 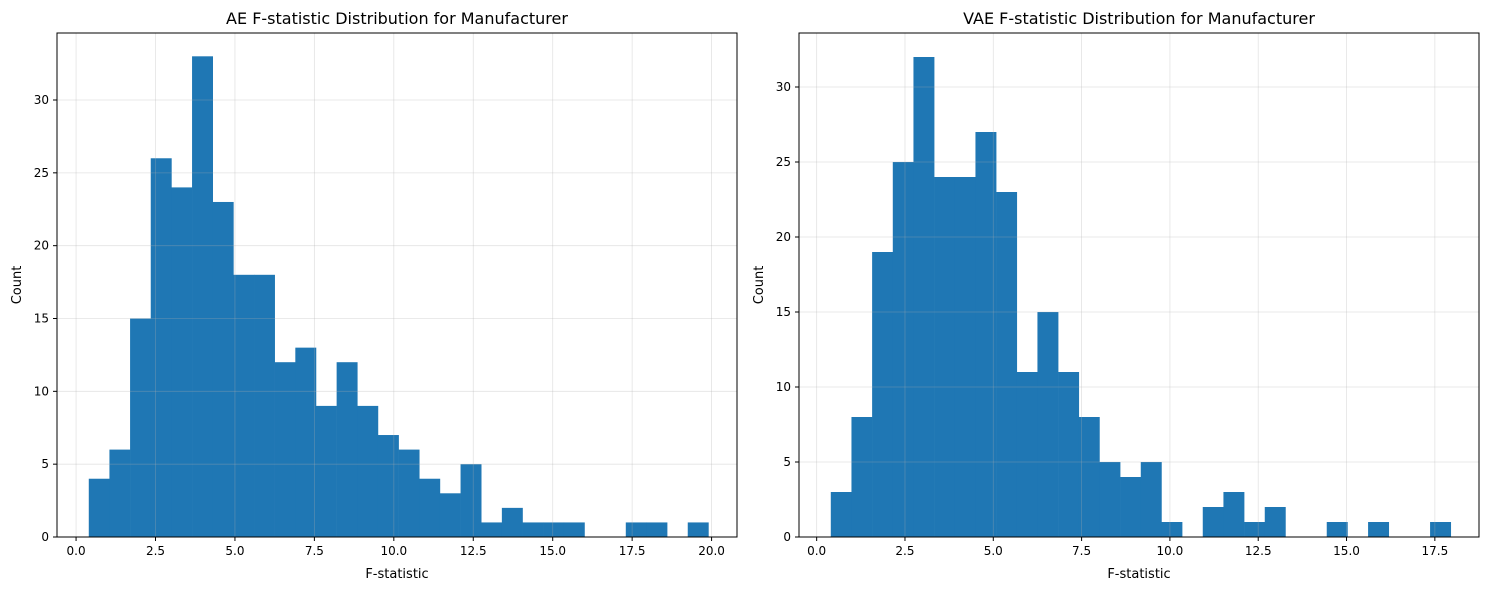 What do you see at coordinates (1127, 547) in the screenshot?
I see `x-axis-ticks: 0.0 2.5 5.0 7.5 10.0 12.5 15.0 17.5` at bounding box center [1127, 547].